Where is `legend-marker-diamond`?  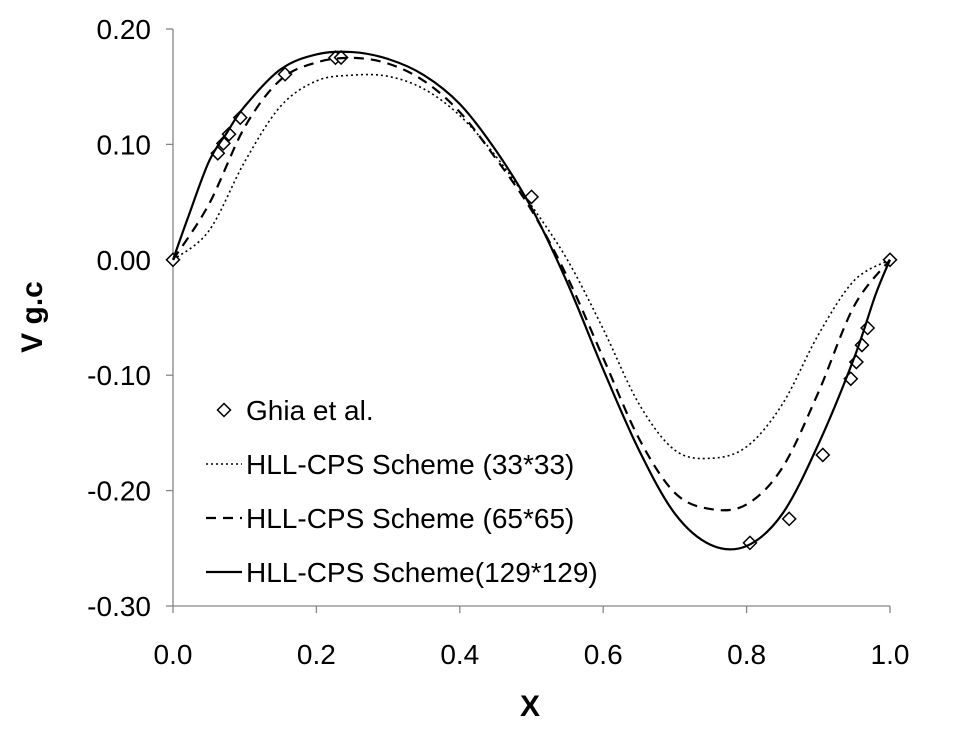
legend-marker-diamond is located at coordinates (224, 410).